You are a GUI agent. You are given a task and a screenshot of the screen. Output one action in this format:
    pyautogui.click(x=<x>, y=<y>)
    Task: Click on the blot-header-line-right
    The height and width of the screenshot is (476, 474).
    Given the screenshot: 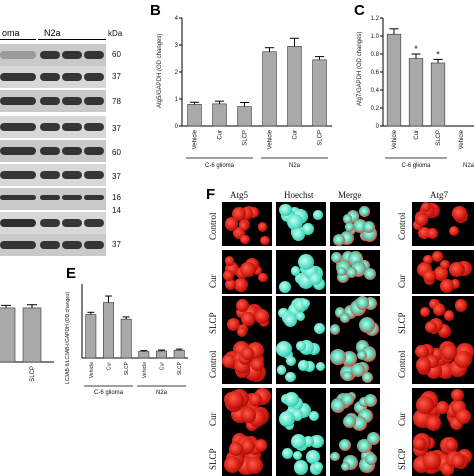 What is the action you would take?
    pyautogui.click(x=72, y=39)
    